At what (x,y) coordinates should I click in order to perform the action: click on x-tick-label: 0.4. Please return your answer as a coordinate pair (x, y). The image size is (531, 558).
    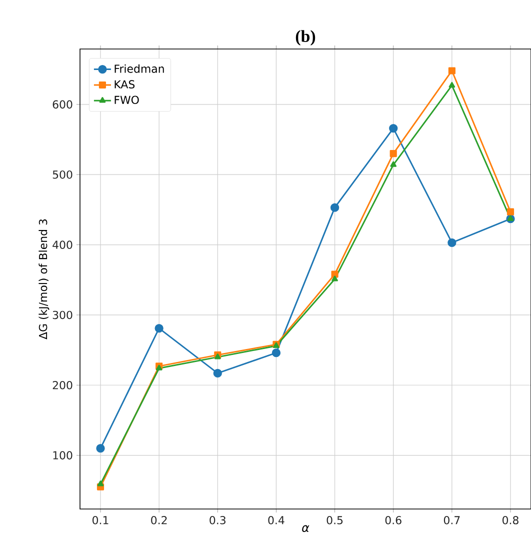
    Looking at the image, I should click on (276, 520).